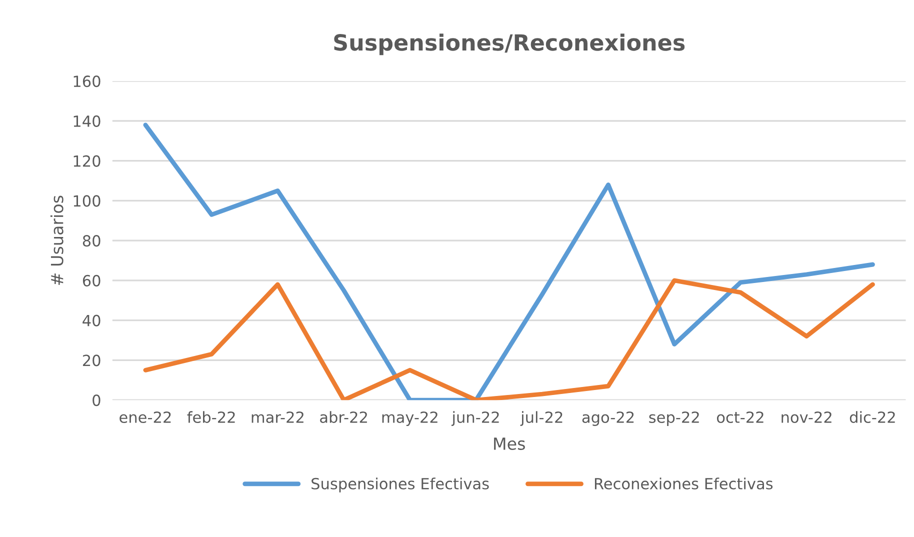 Image resolution: width=914 pixels, height=537 pixels. What do you see at coordinates (87, 201) in the screenshot?
I see `y-tick-label: 100` at bounding box center [87, 201].